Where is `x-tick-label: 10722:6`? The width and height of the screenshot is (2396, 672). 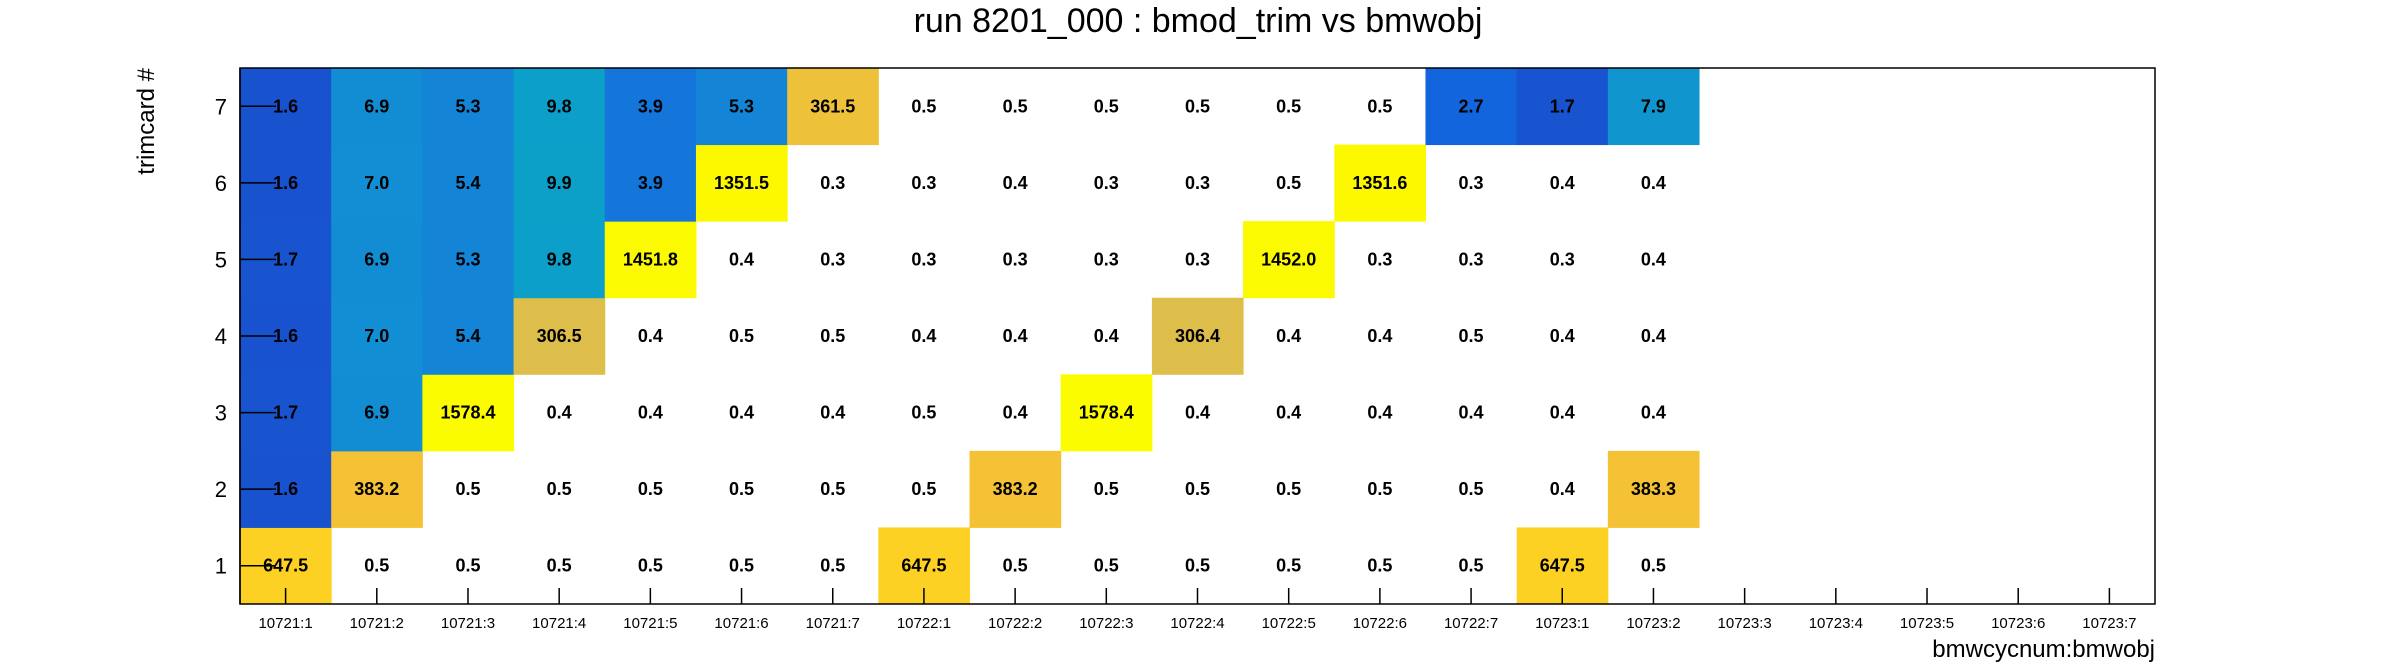
x-tick-label: 10722:6 is located at coordinates (1380, 623).